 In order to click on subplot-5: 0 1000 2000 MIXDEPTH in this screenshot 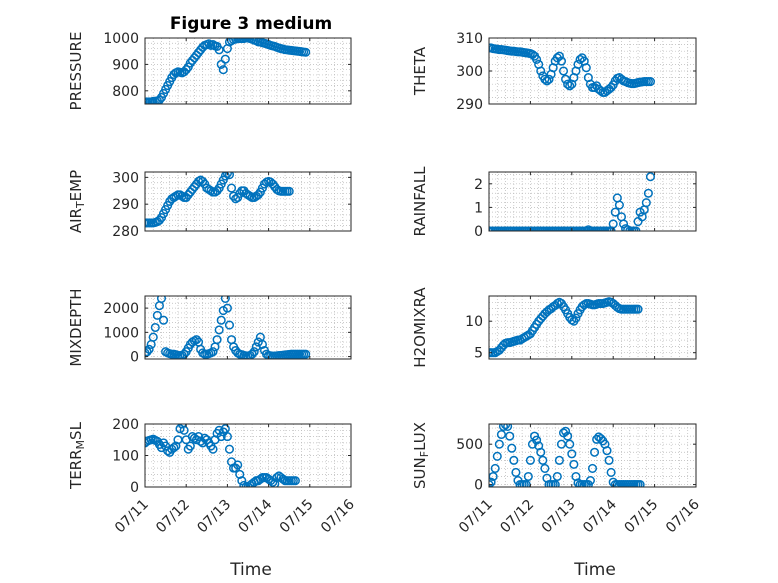, I will do `click(209, 327)`.